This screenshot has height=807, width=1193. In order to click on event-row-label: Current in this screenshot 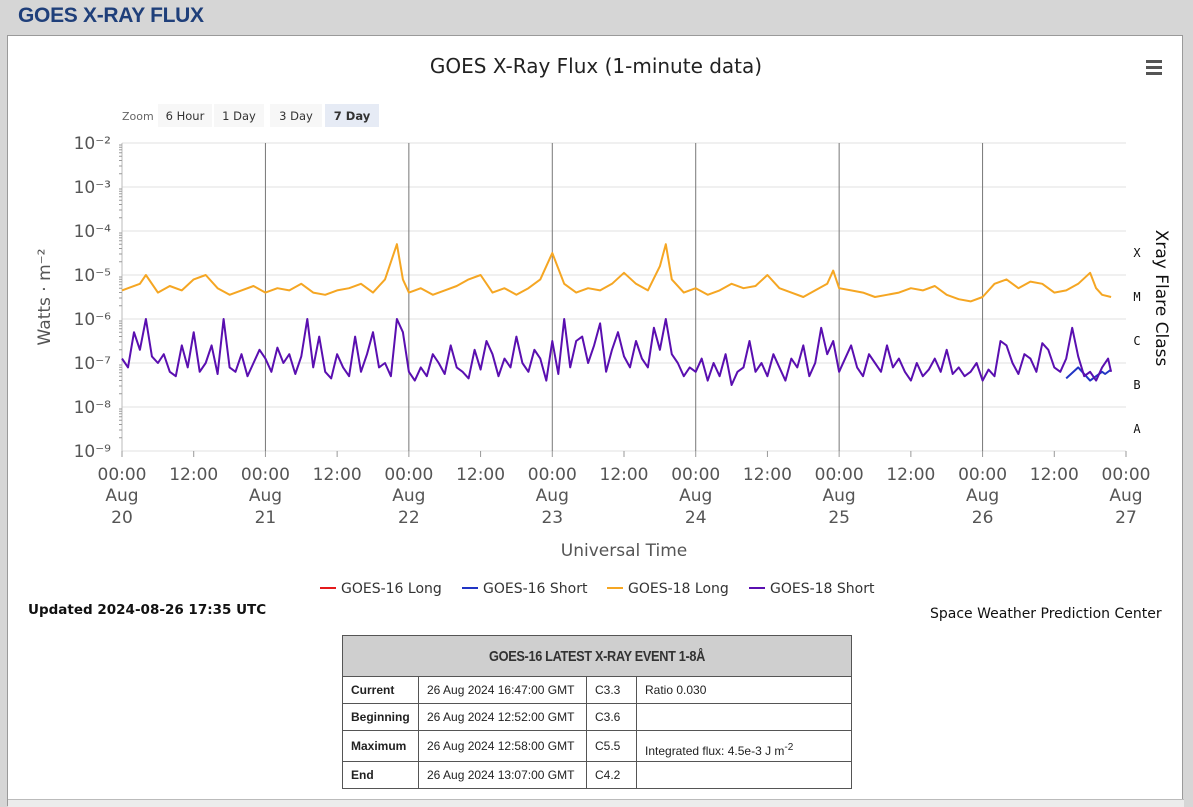, I will do `click(380, 690)`.